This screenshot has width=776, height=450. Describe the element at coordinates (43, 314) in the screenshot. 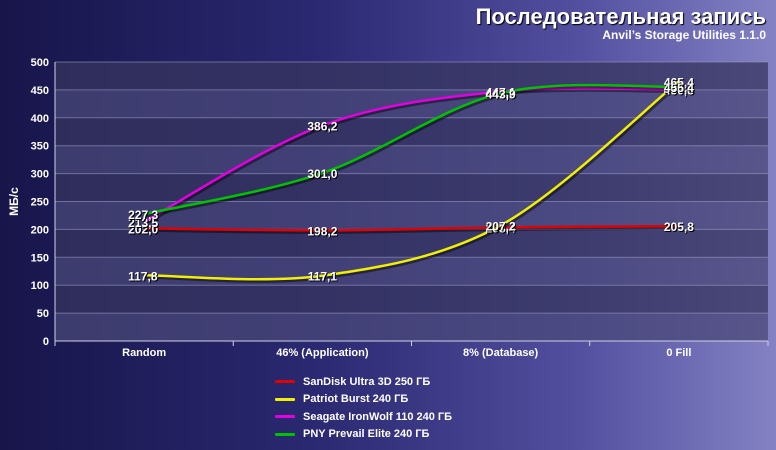

I see `y-tick-label: 50` at that location.